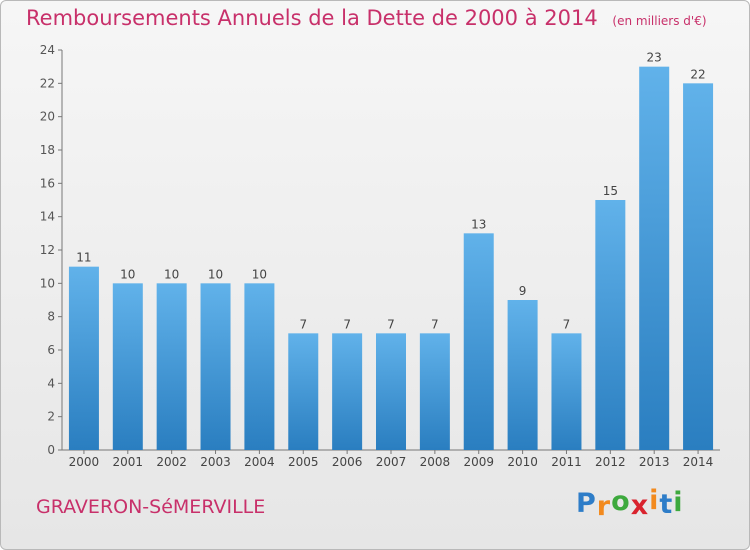  What do you see at coordinates (347, 391) in the screenshot?
I see `bar-2006` at bounding box center [347, 391].